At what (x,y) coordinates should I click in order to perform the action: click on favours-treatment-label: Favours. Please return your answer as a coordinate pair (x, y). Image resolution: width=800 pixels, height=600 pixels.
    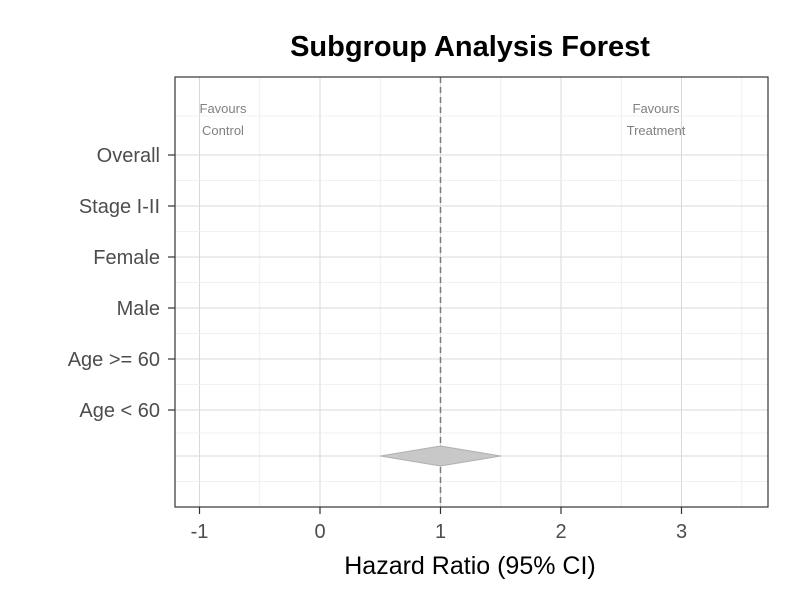
    Looking at the image, I should click on (656, 108).